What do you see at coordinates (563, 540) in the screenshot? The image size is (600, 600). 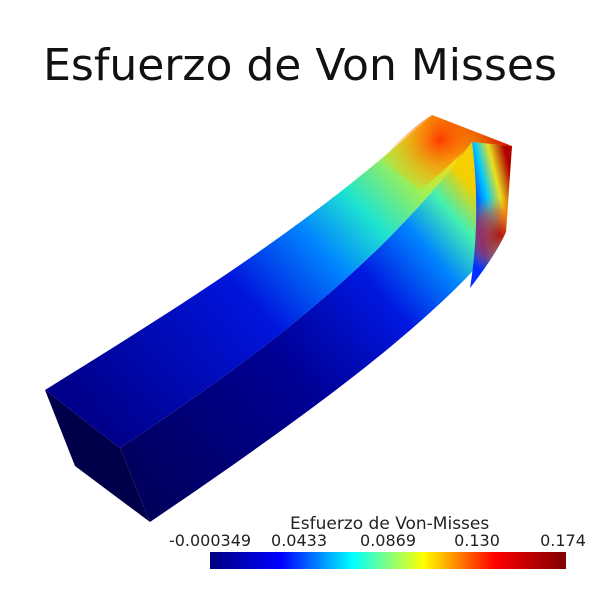 I see `legend-tick-label: 0.174` at bounding box center [563, 540].